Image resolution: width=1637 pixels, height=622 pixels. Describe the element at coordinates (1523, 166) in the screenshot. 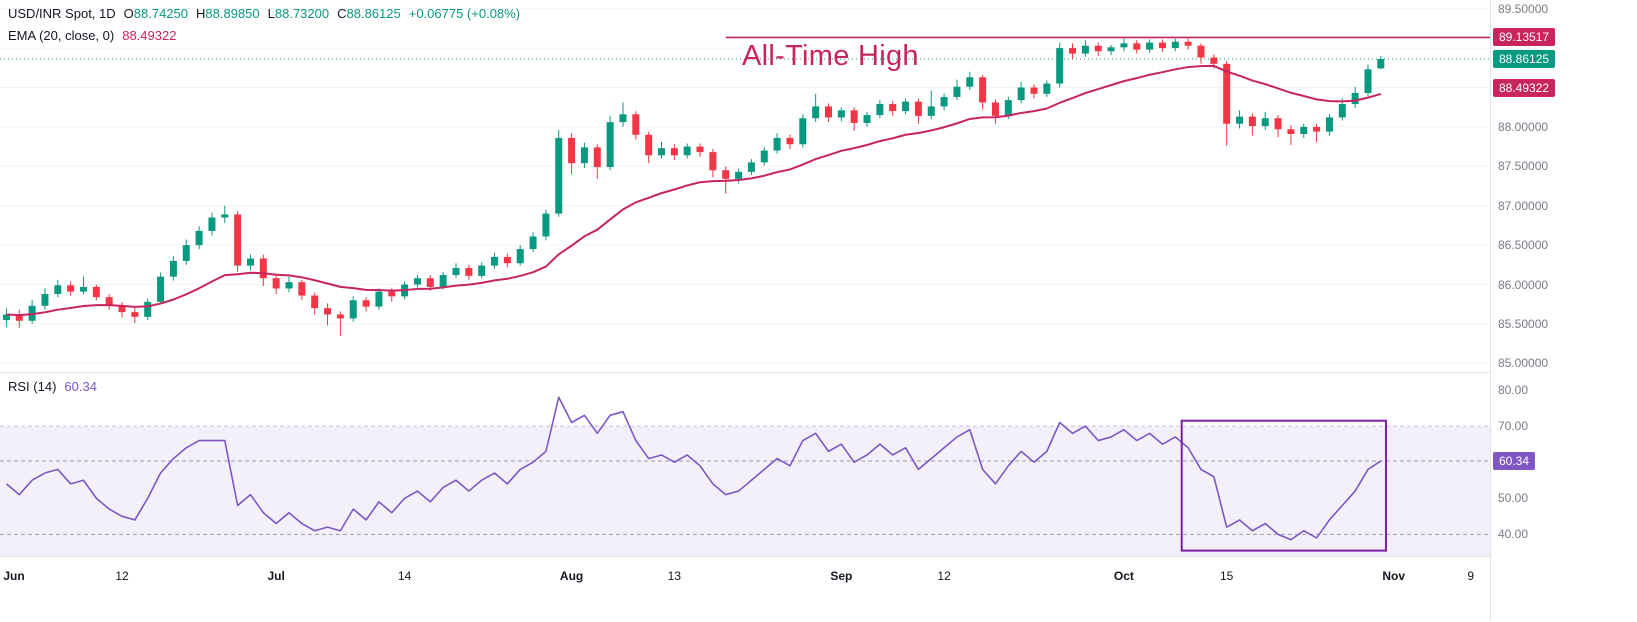

I see `price-tick: 87.50000` at that location.